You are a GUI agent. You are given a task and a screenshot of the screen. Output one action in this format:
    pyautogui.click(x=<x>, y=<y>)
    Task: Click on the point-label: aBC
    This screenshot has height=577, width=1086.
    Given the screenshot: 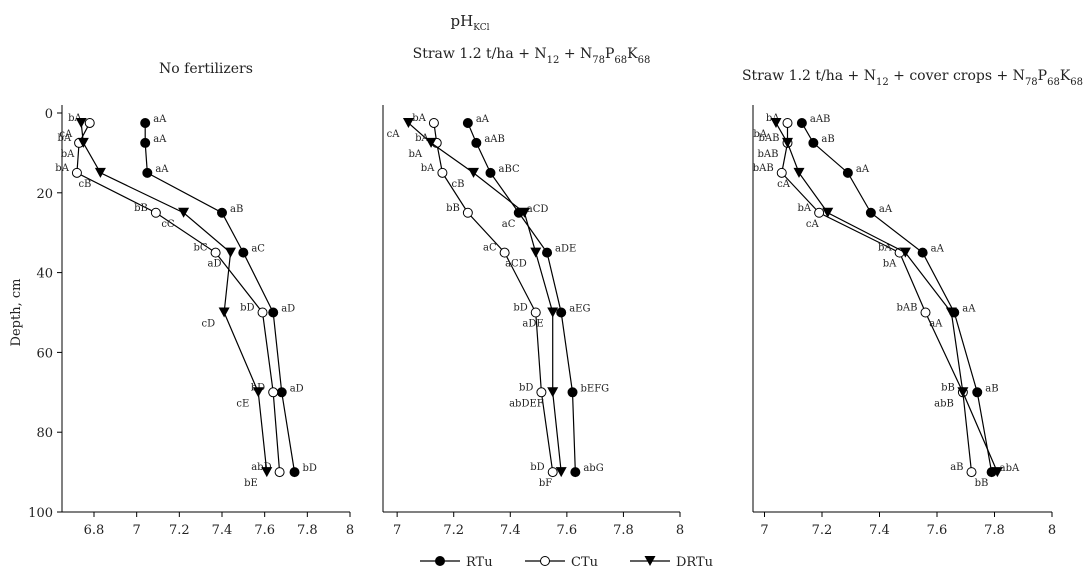 What is the action you would take?
    pyautogui.click(x=508, y=169)
    